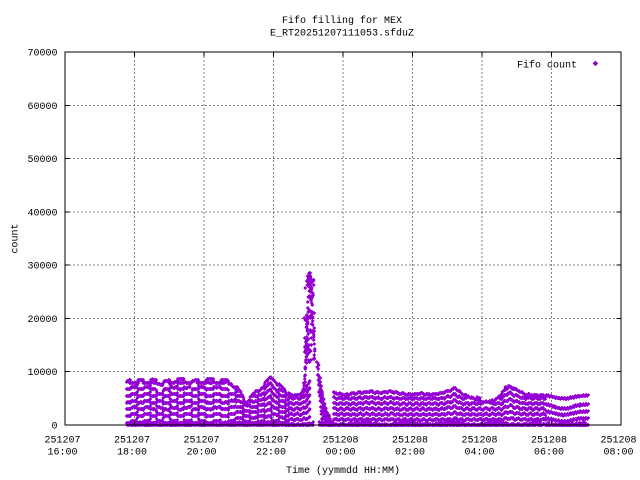 The width and height of the screenshot is (640, 480). I want to click on svg-text: 20000, so click(42, 320).